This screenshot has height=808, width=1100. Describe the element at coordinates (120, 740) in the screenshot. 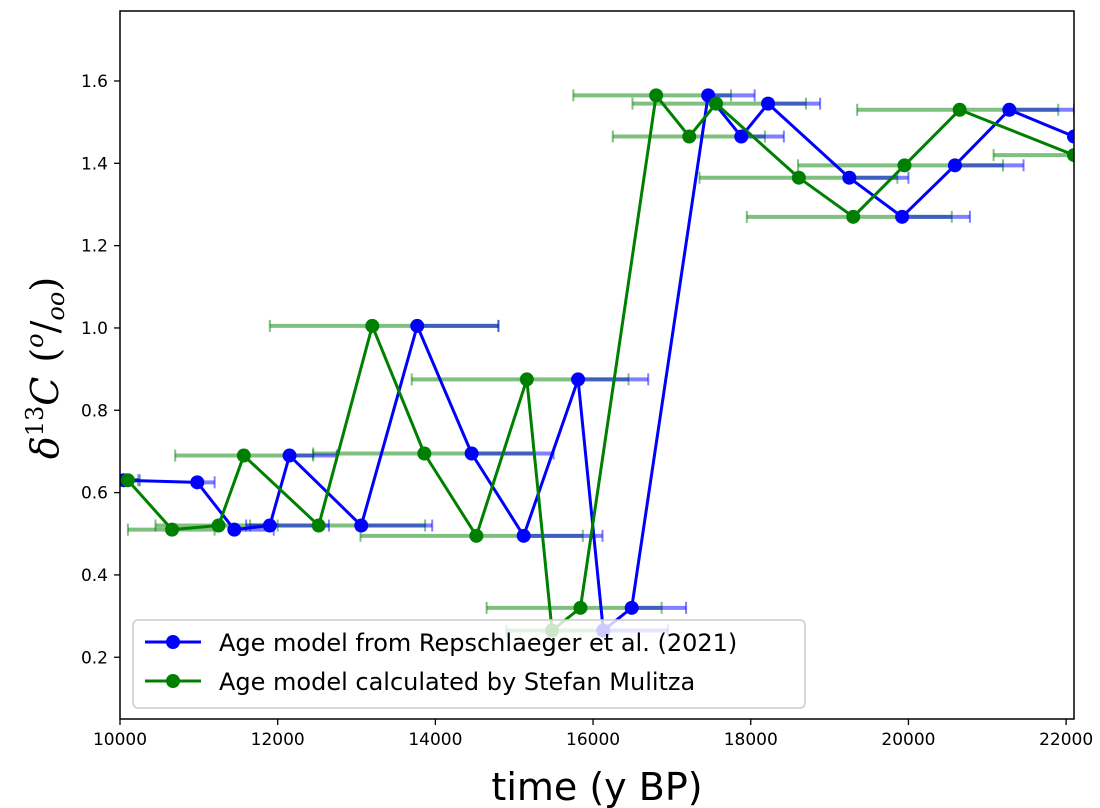

I see `x-tick-label: 10000` at that location.